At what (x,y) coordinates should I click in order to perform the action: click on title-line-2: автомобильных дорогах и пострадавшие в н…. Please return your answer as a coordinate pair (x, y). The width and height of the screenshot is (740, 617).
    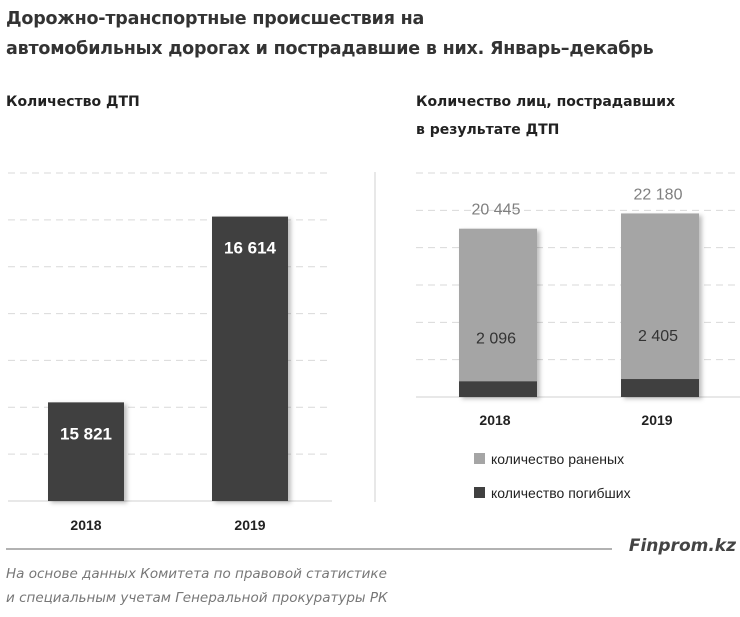
    Looking at the image, I should click on (330, 49).